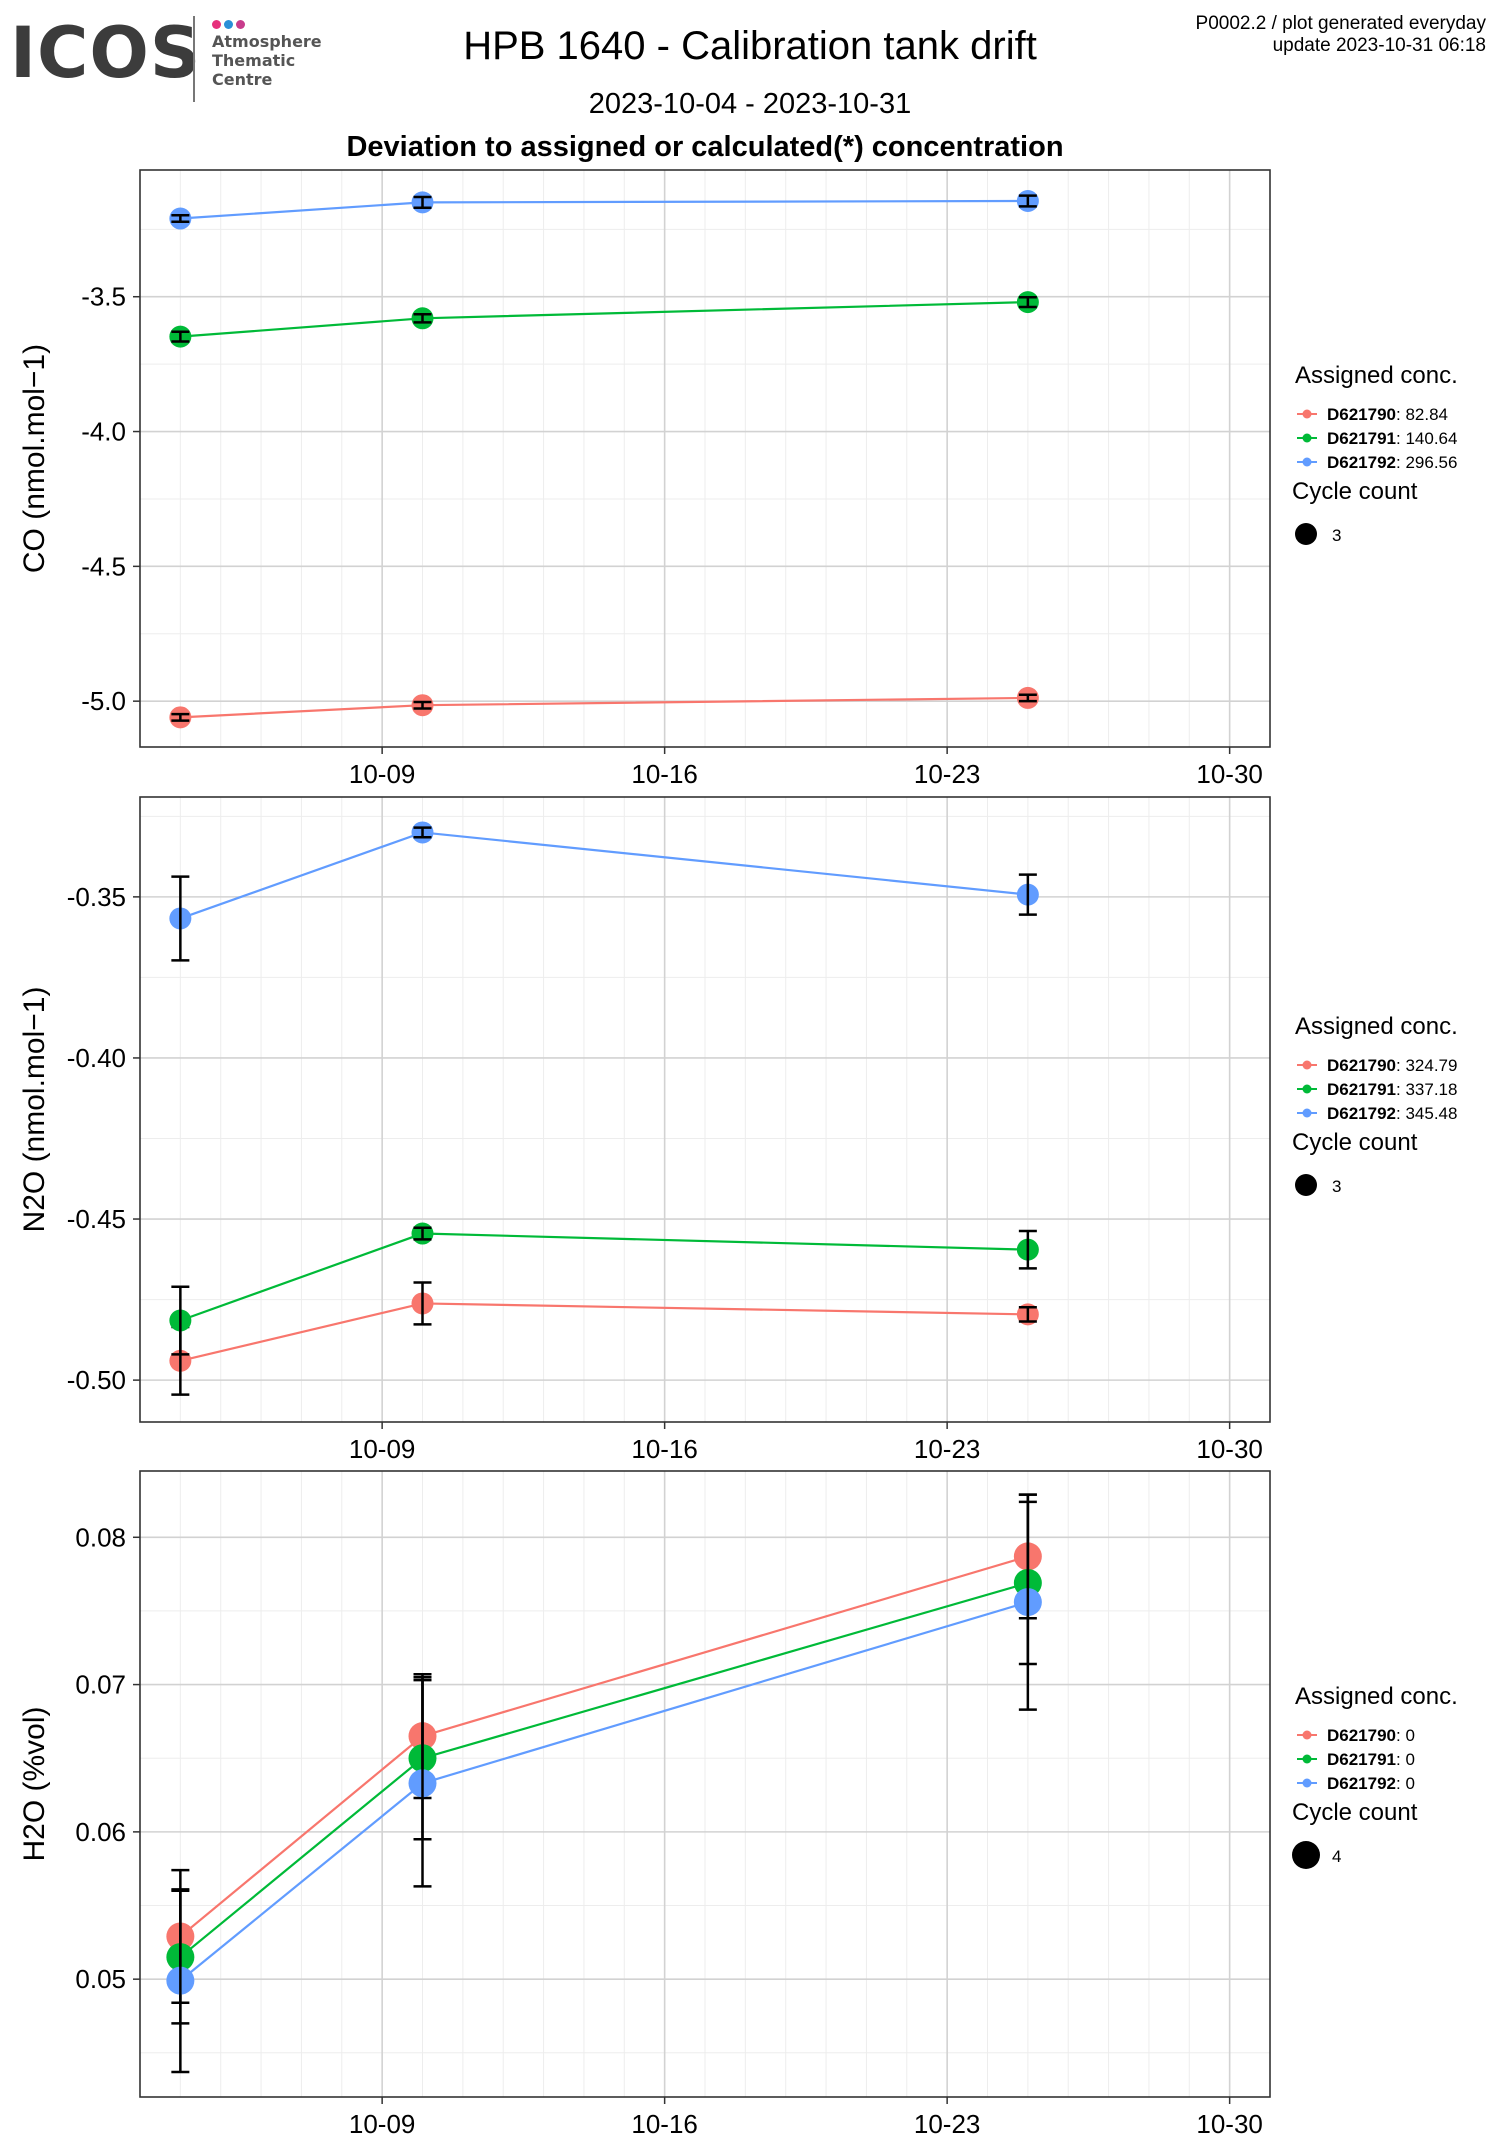  Describe the element at coordinates (1431, 1089) in the screenshot. I see `legend-assigned-value: 337.18` at that location.